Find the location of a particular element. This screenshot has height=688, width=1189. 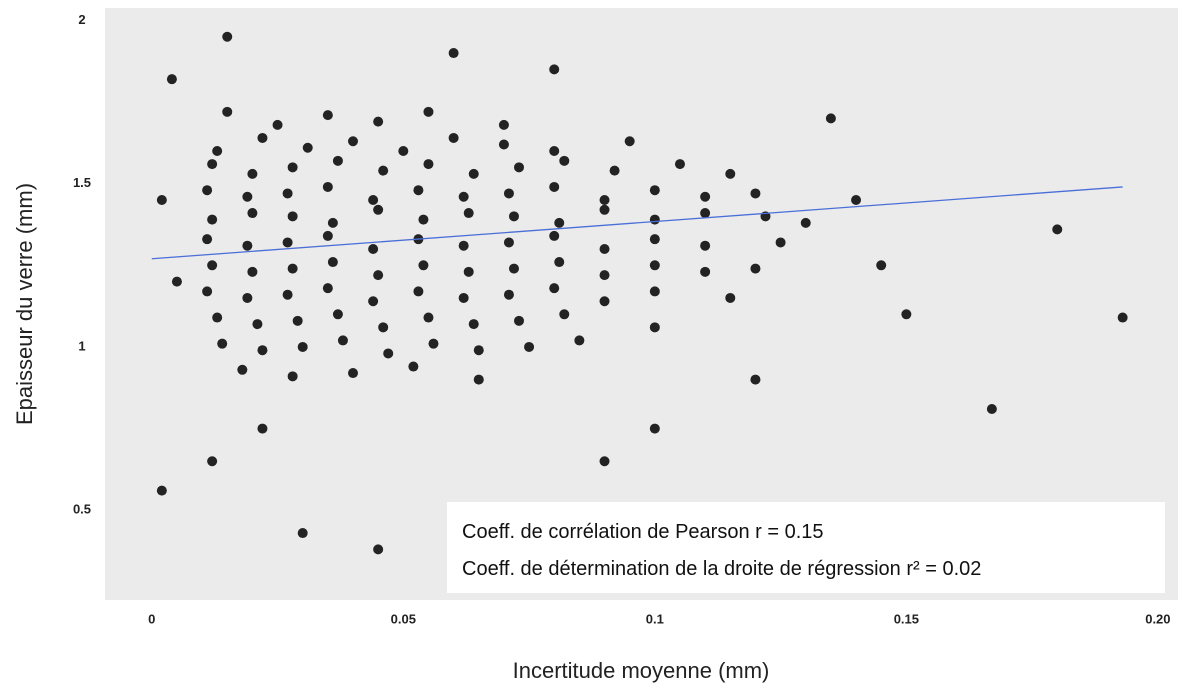

x-tick-label: 0.20 is located at coordinates (1157, 618).